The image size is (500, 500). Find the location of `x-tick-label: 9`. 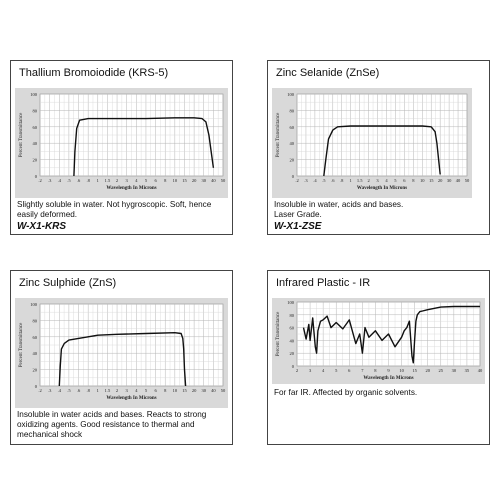

x-tick-label: 9 is located at coordinates (388, 370).